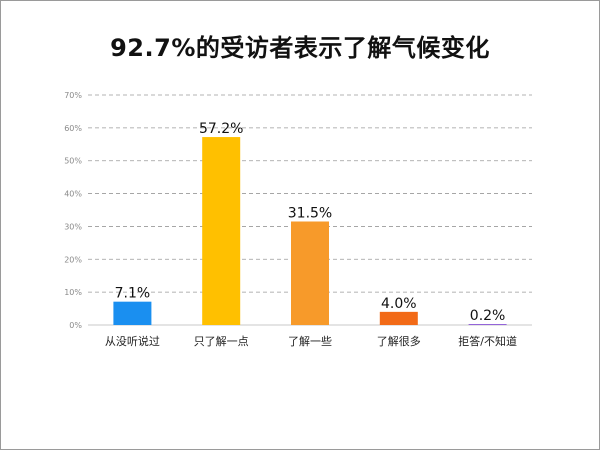 This screenshot has height=450, width=600. What do you see at coordinates (221, 129) in the screenshot?
I see `data-label: 57.2%` at bounding box center [221, 129].